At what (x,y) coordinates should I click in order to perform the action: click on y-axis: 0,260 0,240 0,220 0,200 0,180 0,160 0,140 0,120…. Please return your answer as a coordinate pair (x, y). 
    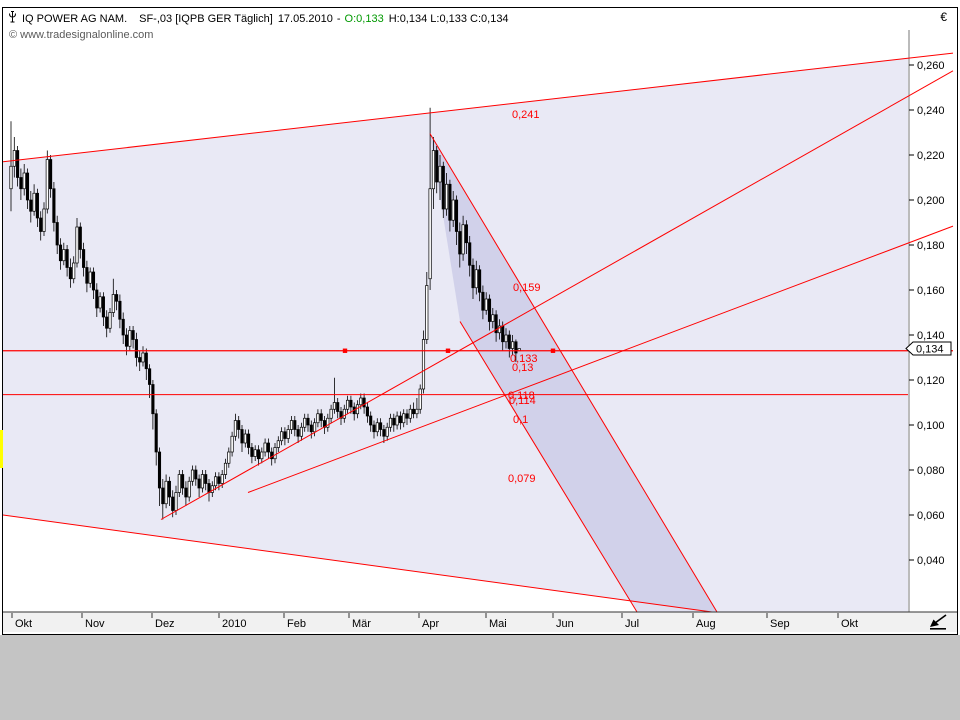
    Looking at the image, I should click on (926, 321).